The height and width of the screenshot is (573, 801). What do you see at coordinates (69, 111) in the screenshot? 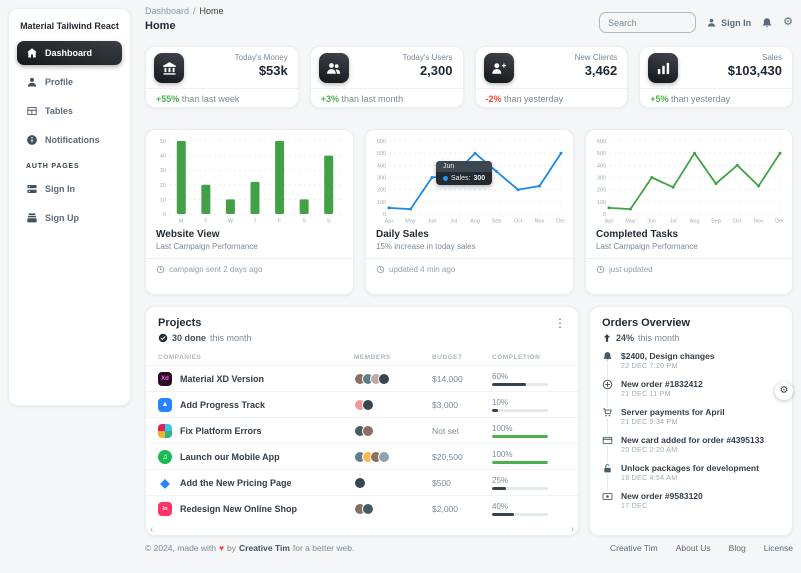
I see `sidebar-item-tables: Tables` at bounding box center [69, 111].